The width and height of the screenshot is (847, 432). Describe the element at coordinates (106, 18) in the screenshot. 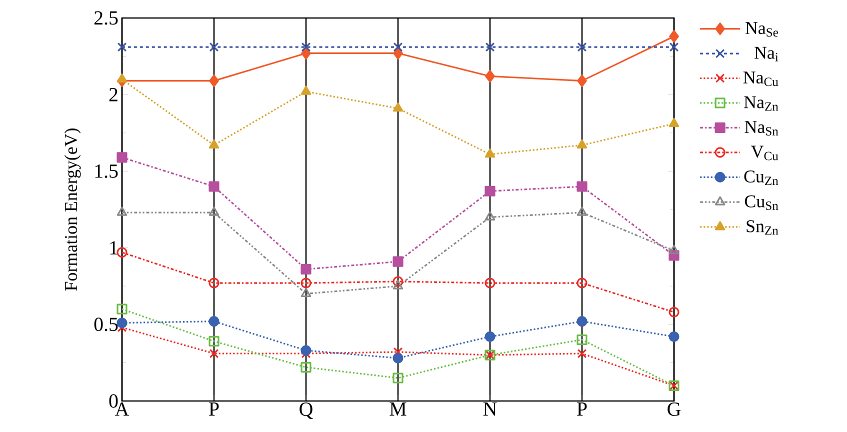

I see `y-tick-label: 2.5` at that location.